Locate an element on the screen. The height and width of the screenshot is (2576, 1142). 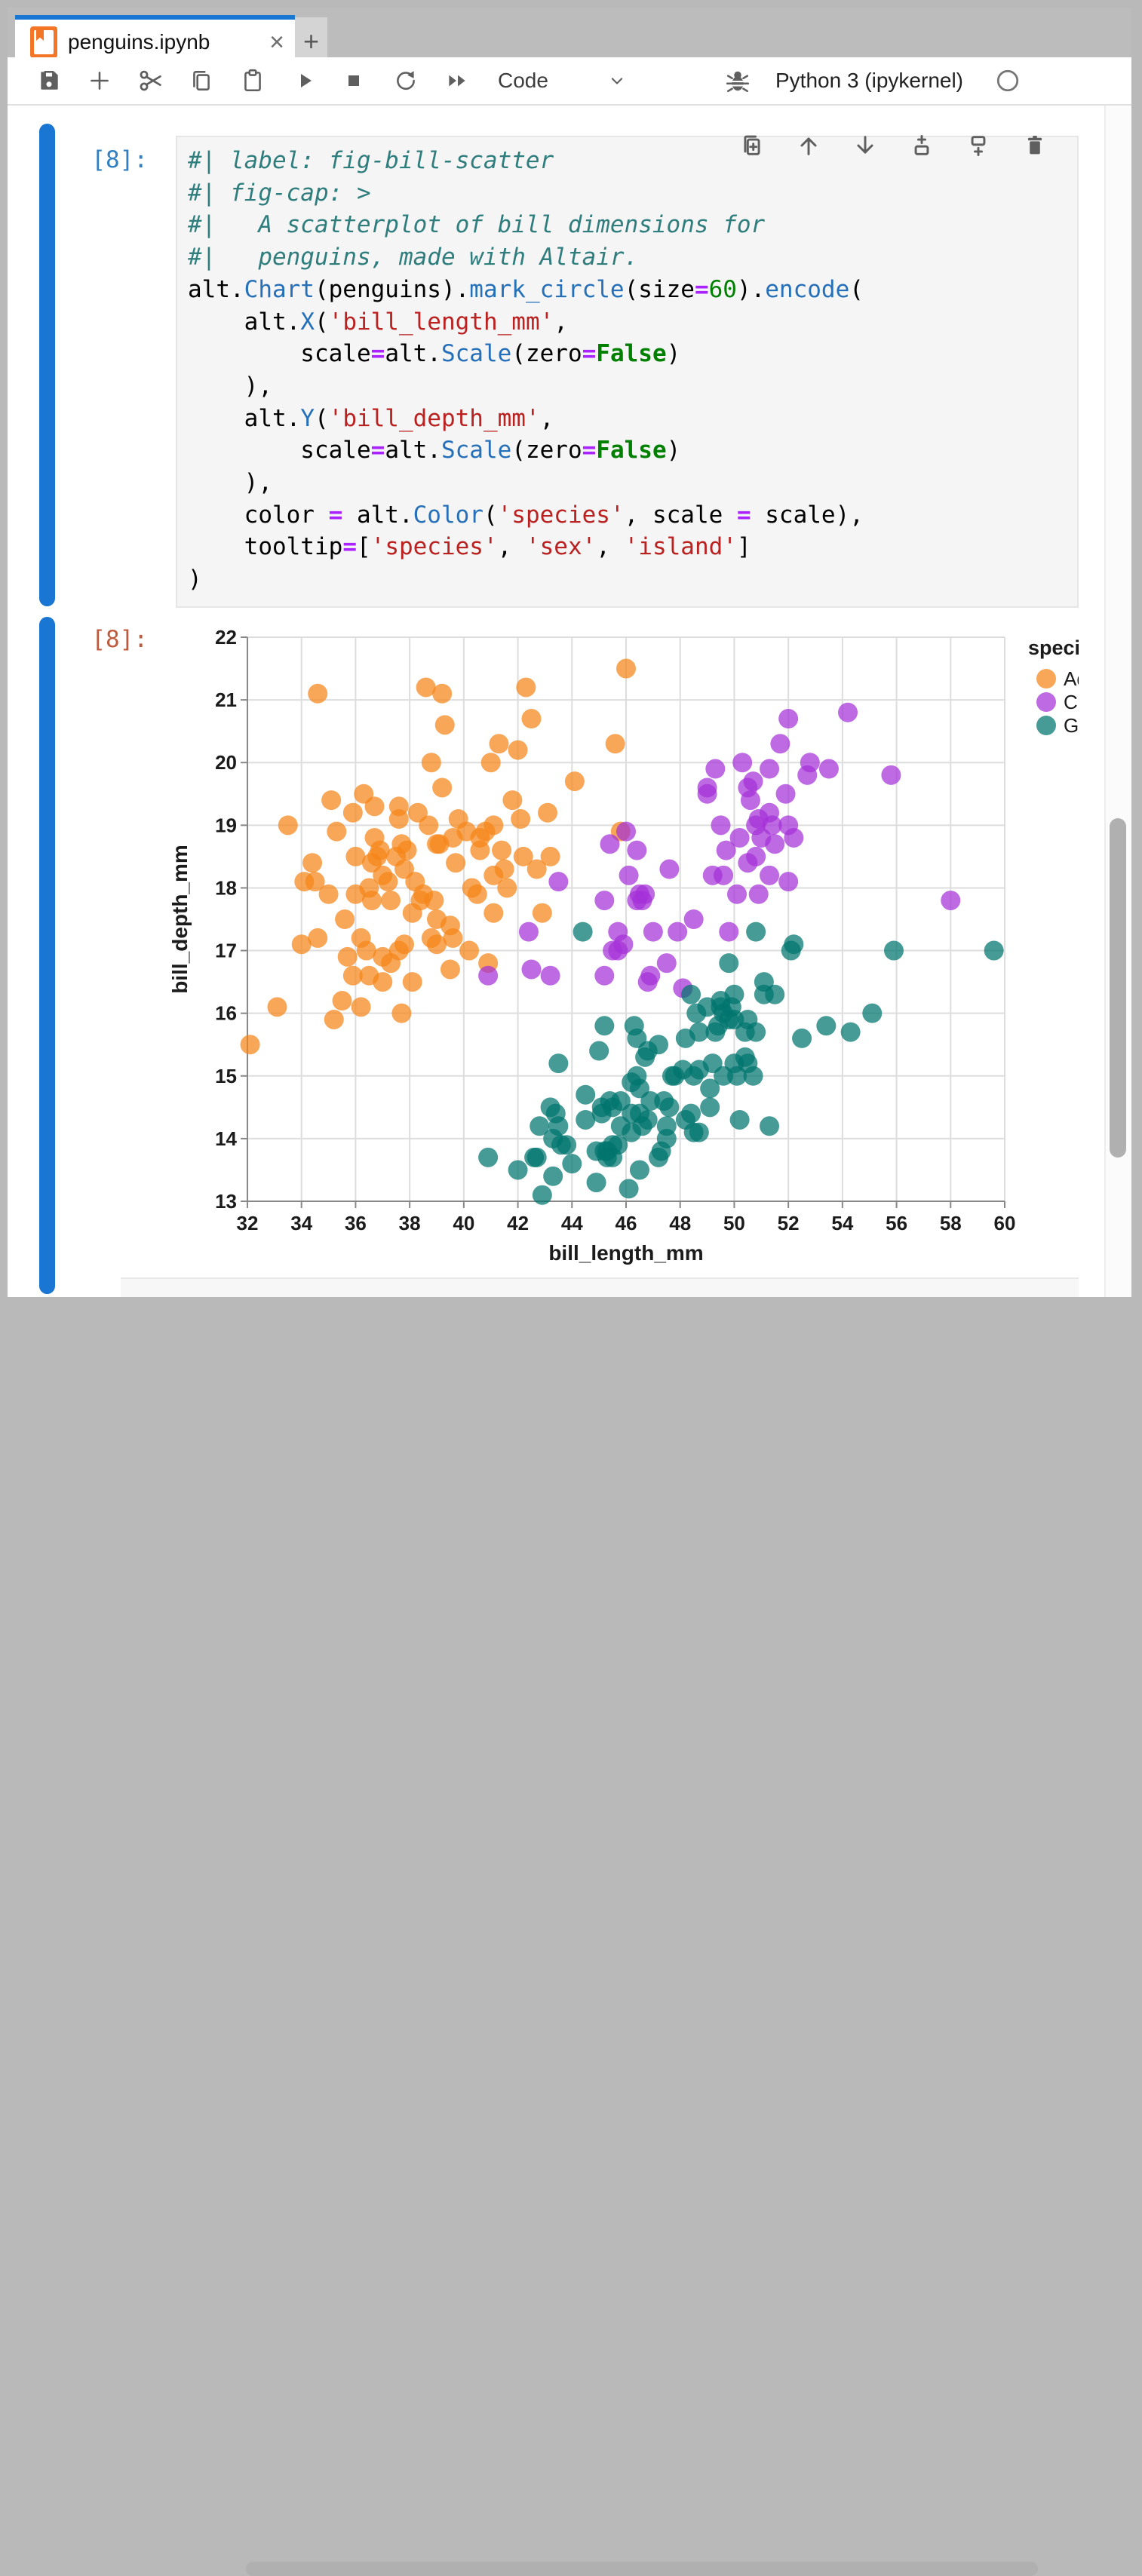
copy-cells-button is located at coordinates (201, 81).